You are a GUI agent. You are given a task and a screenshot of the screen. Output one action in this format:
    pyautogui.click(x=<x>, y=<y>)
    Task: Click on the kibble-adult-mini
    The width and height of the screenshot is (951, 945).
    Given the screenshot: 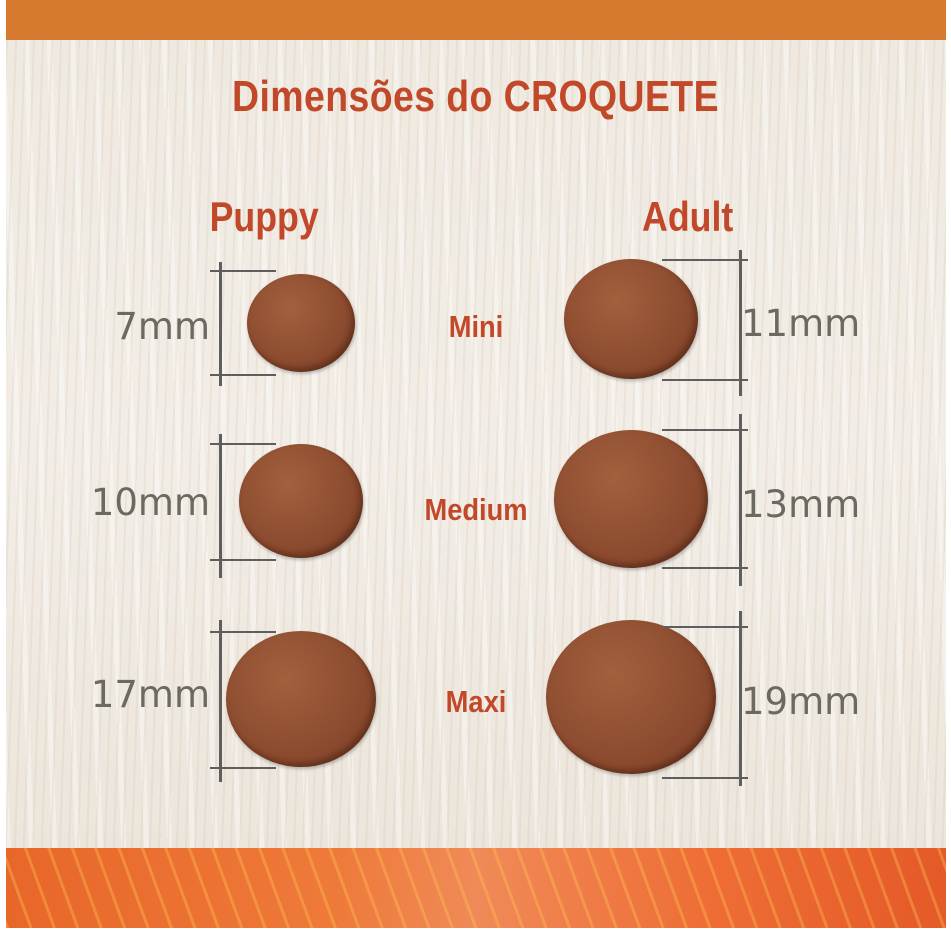 What is the action you would take?
    pyautogui.click(x=631, y=319)
    